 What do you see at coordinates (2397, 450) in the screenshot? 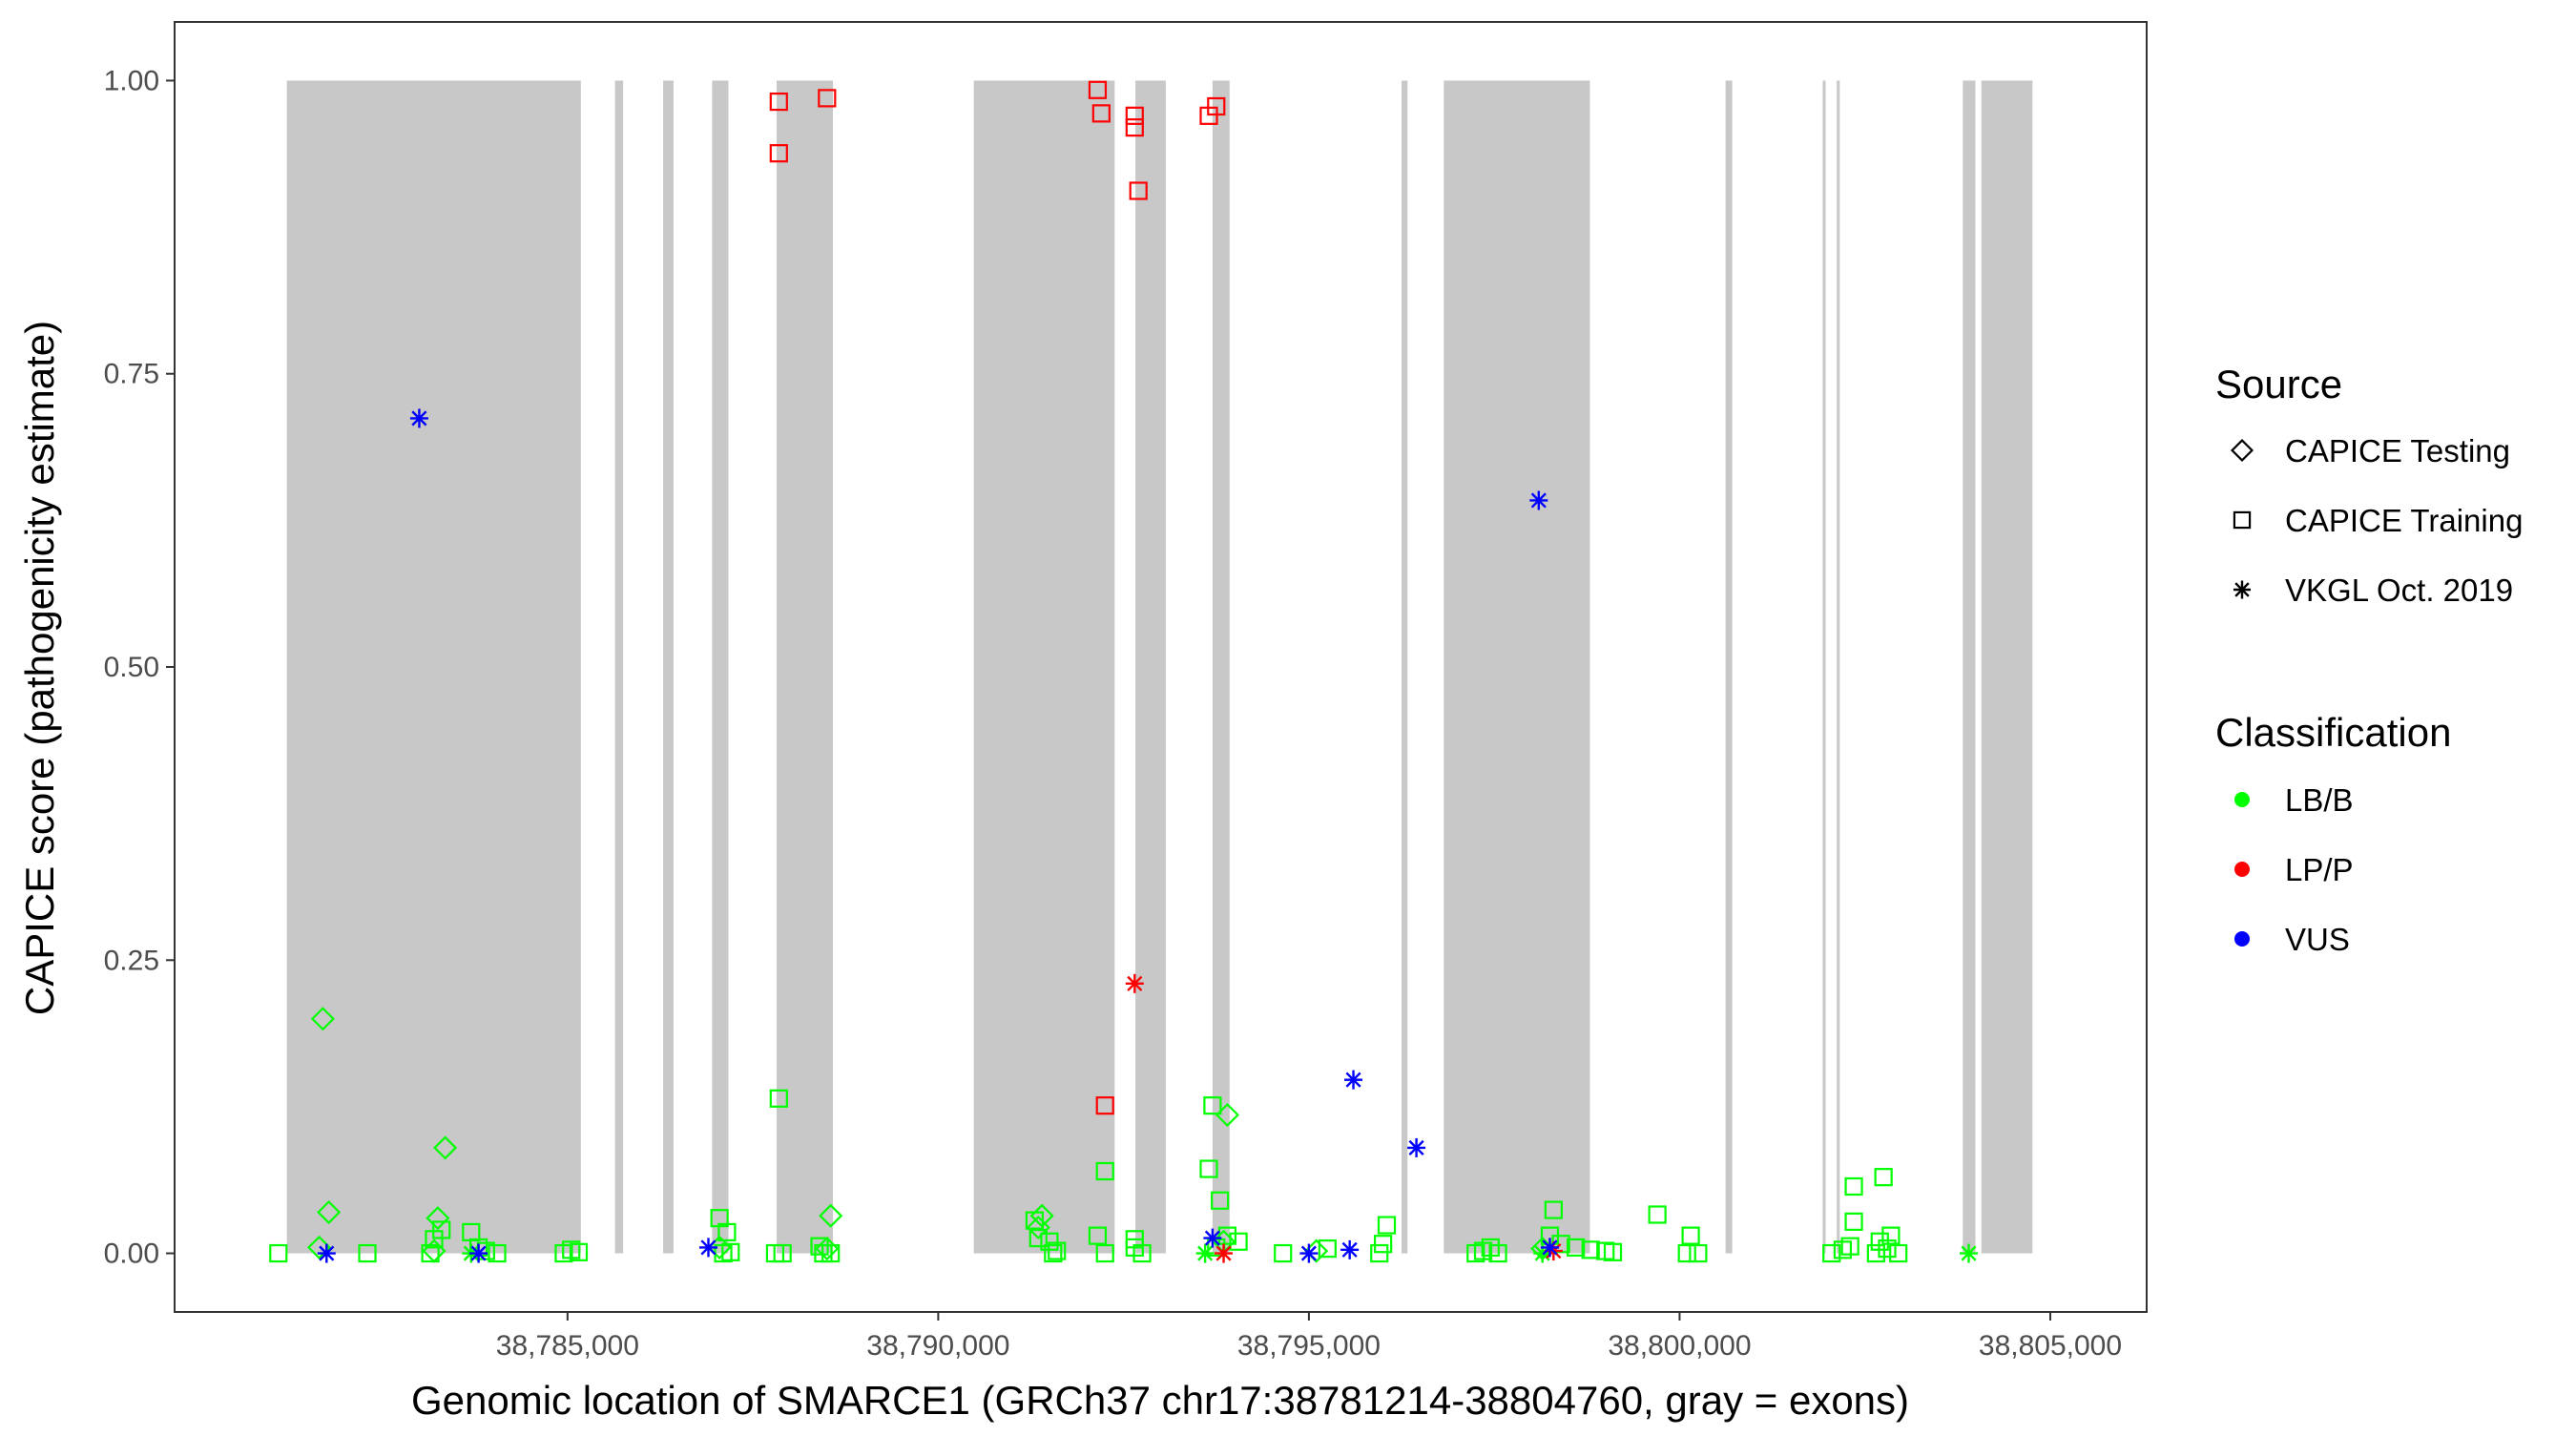
I see `legend-source-label: CAPICE Testing` at bounding box center [2397, 450].